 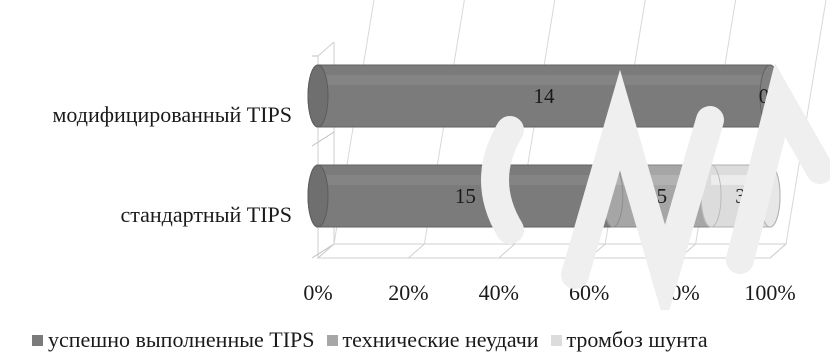 What do you see at coordinates (326, 49) in the screenshot?
I see `left-wall-top` at bounding box center [326, 49].